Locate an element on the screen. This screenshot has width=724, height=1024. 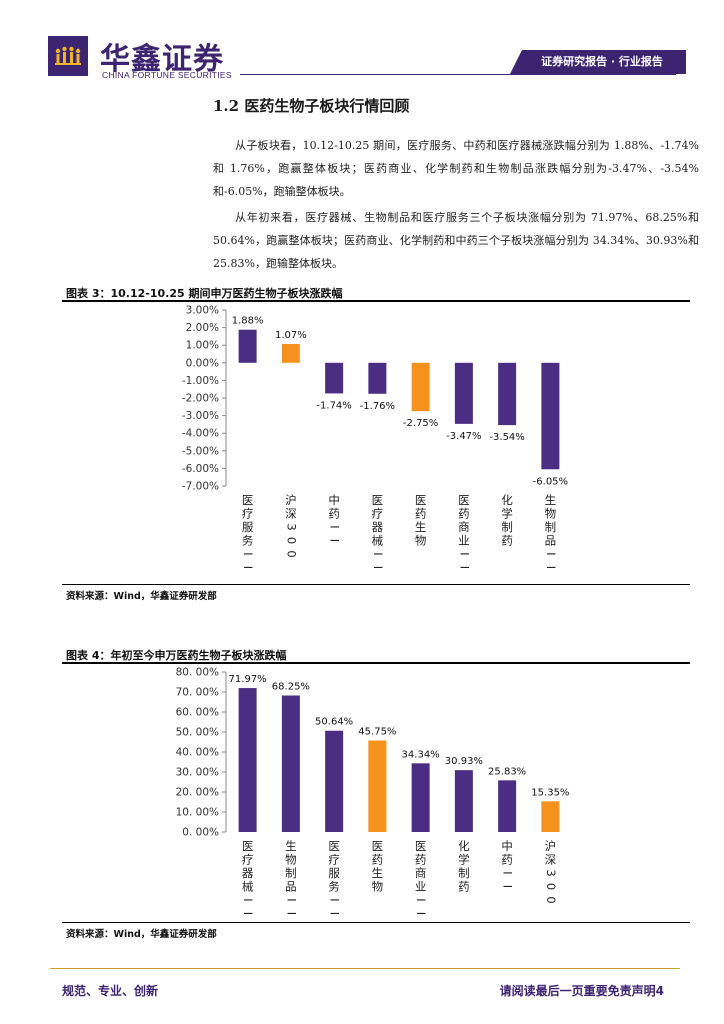
people-icon is located at coordinates (68, 55).